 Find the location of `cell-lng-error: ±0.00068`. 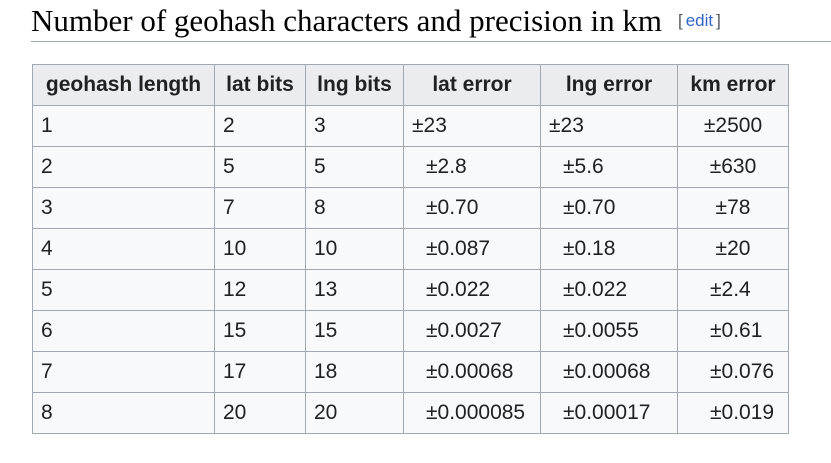

cell-lng-error: ±0.00068 is located at coordinates (609, 372).